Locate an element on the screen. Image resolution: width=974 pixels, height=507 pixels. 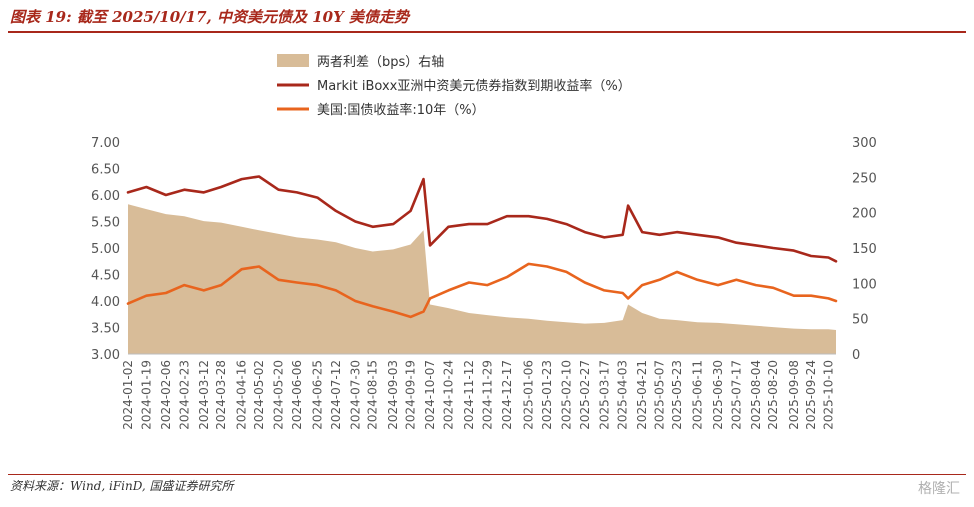
title-divider is located at coordinates (487, 32).